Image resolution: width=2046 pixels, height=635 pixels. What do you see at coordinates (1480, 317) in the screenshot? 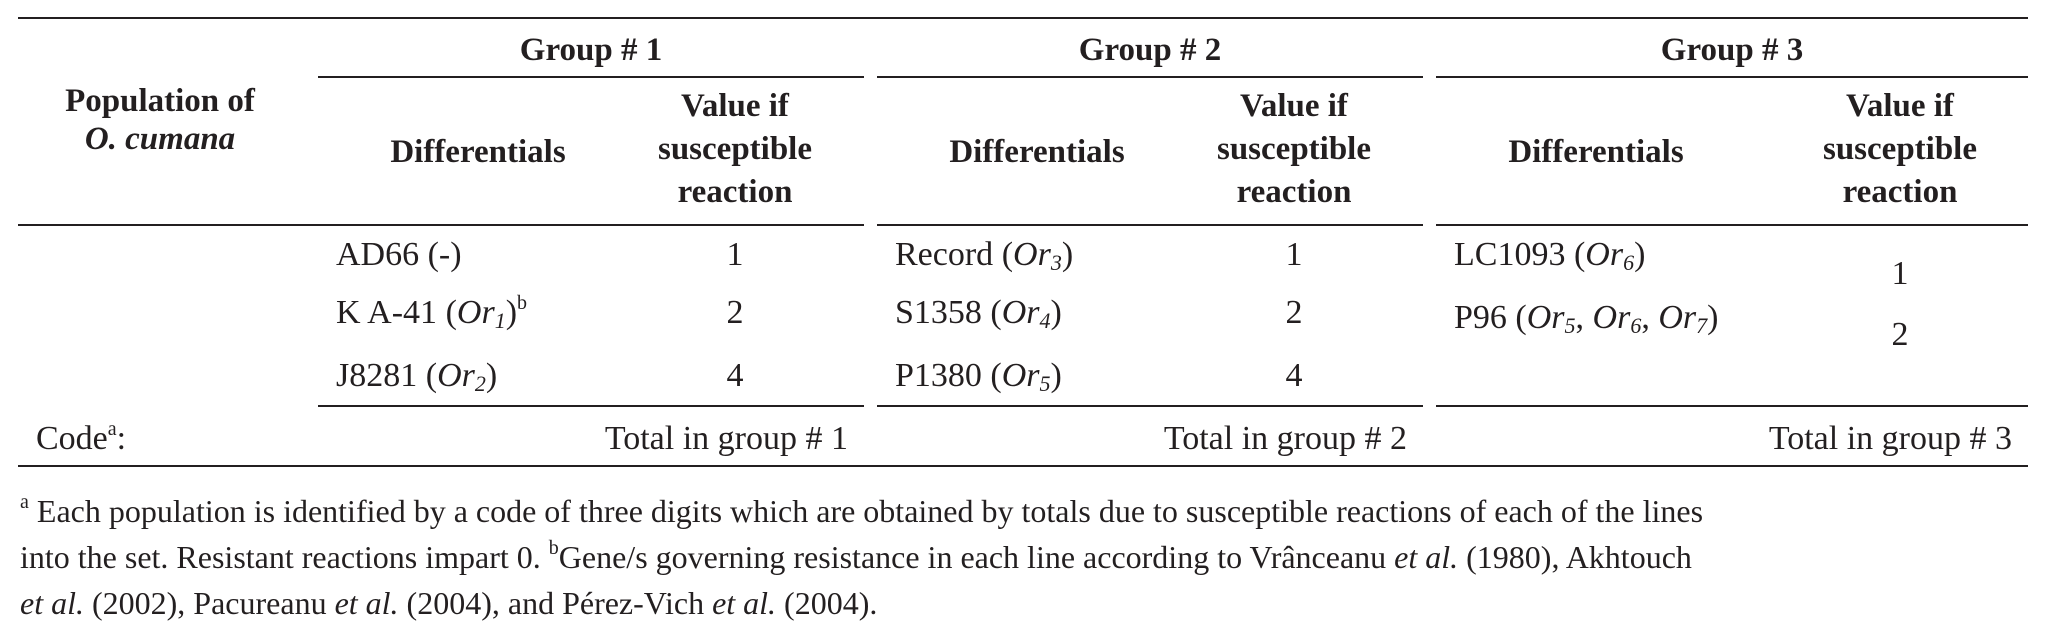
I see `group3-row2-name: P96` at bounding box center [1480, 317].